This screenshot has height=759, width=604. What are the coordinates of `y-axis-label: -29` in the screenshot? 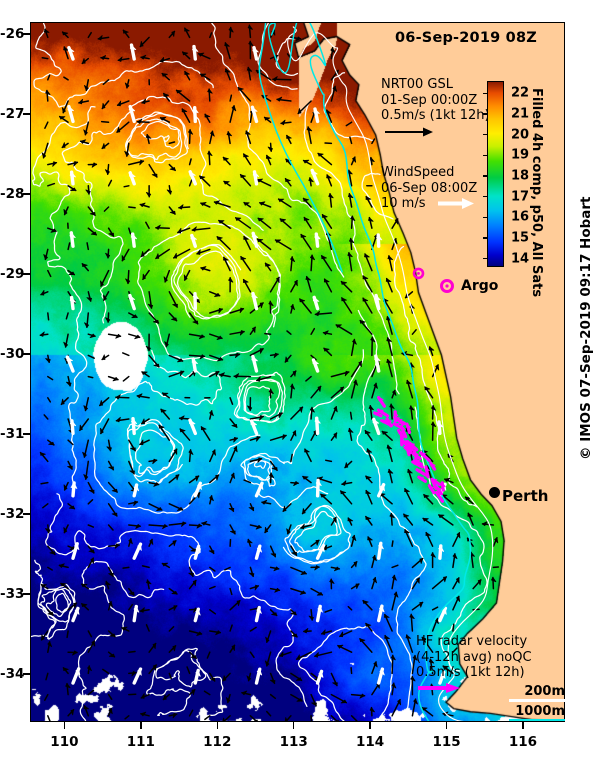 It's located at (12, 274).